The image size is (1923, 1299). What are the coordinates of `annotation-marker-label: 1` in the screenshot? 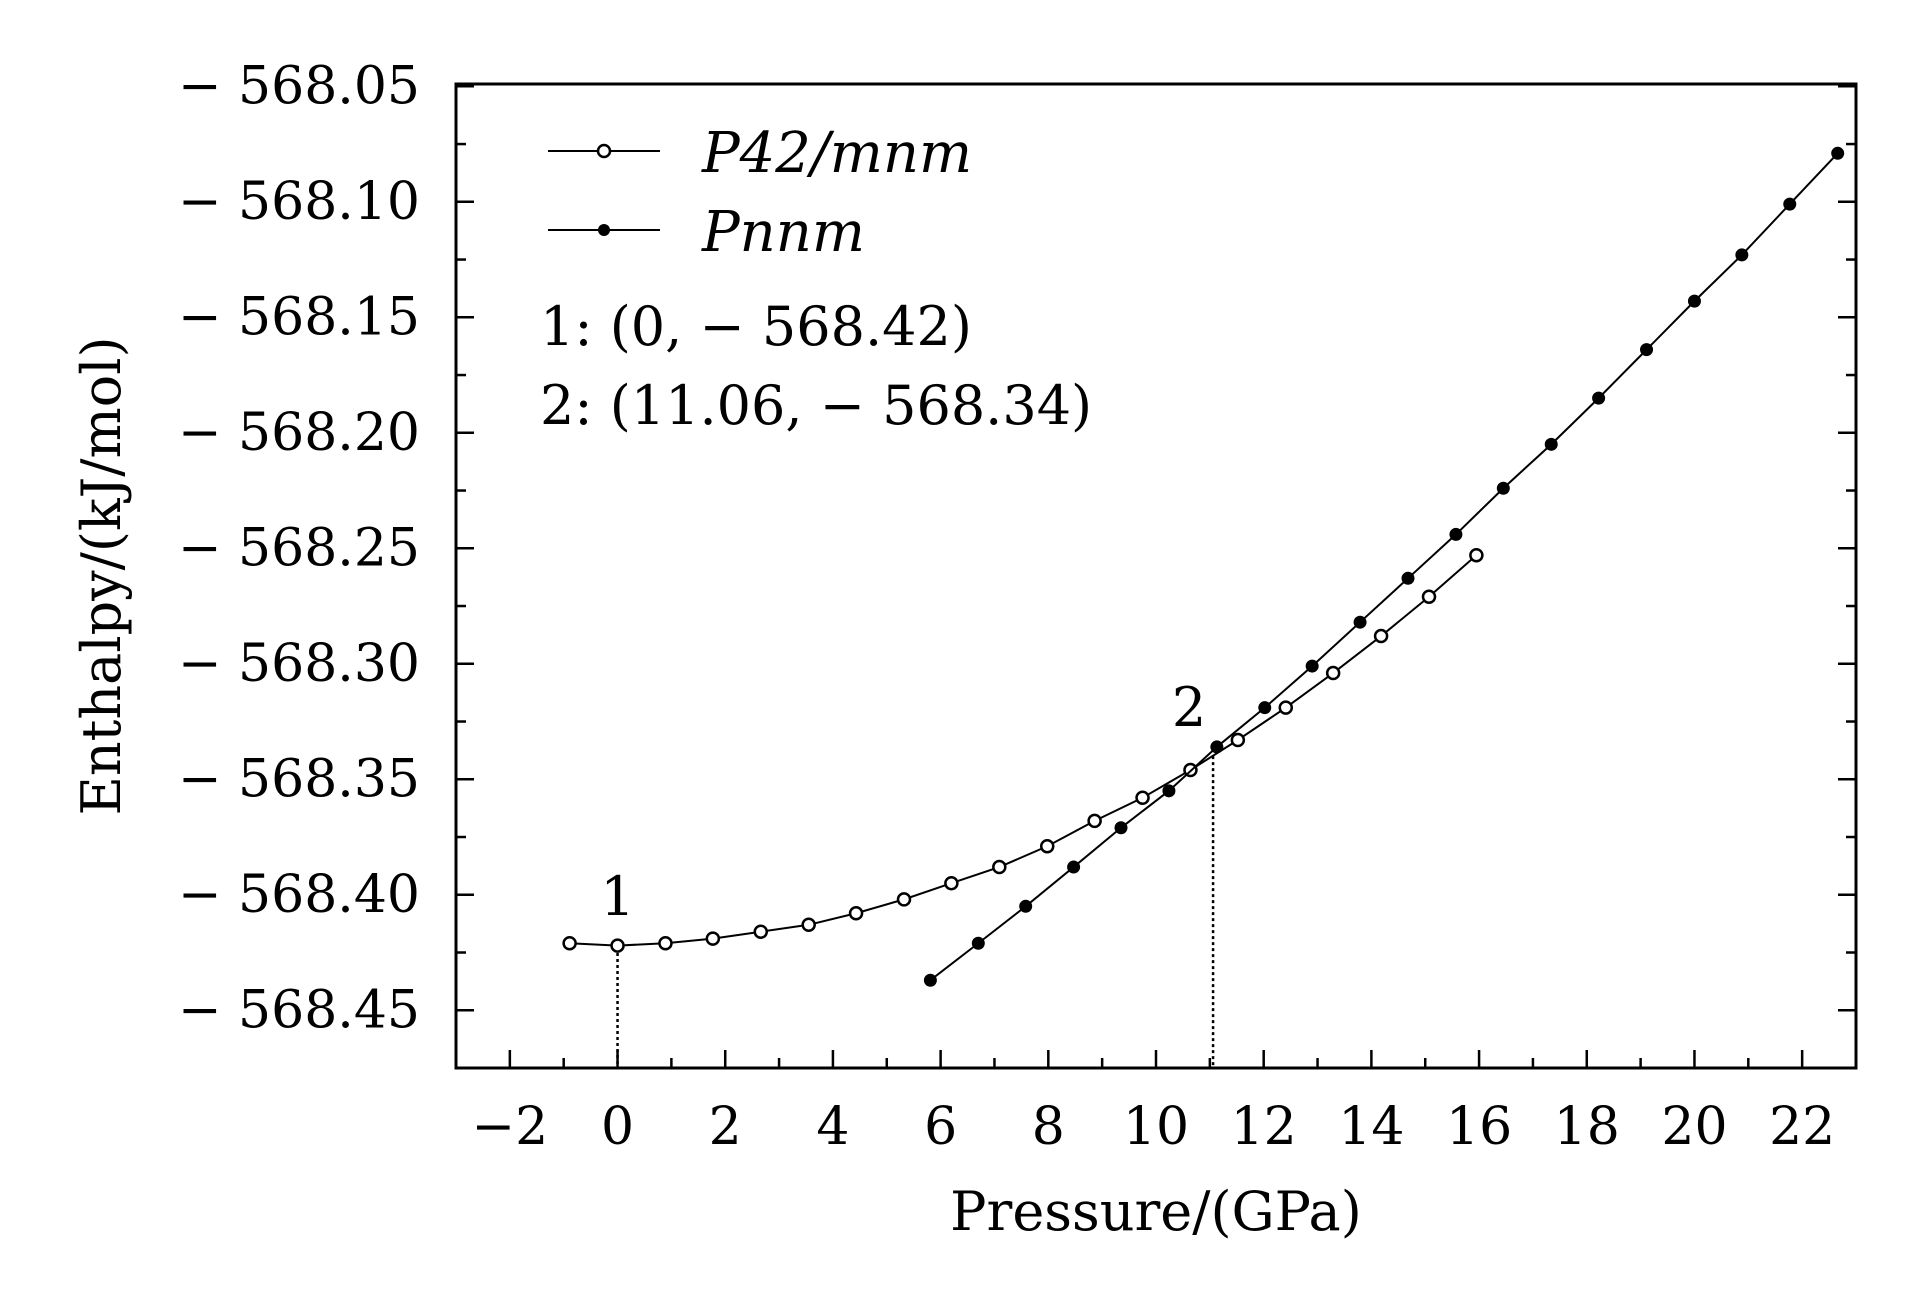 It's located at (617, 896).